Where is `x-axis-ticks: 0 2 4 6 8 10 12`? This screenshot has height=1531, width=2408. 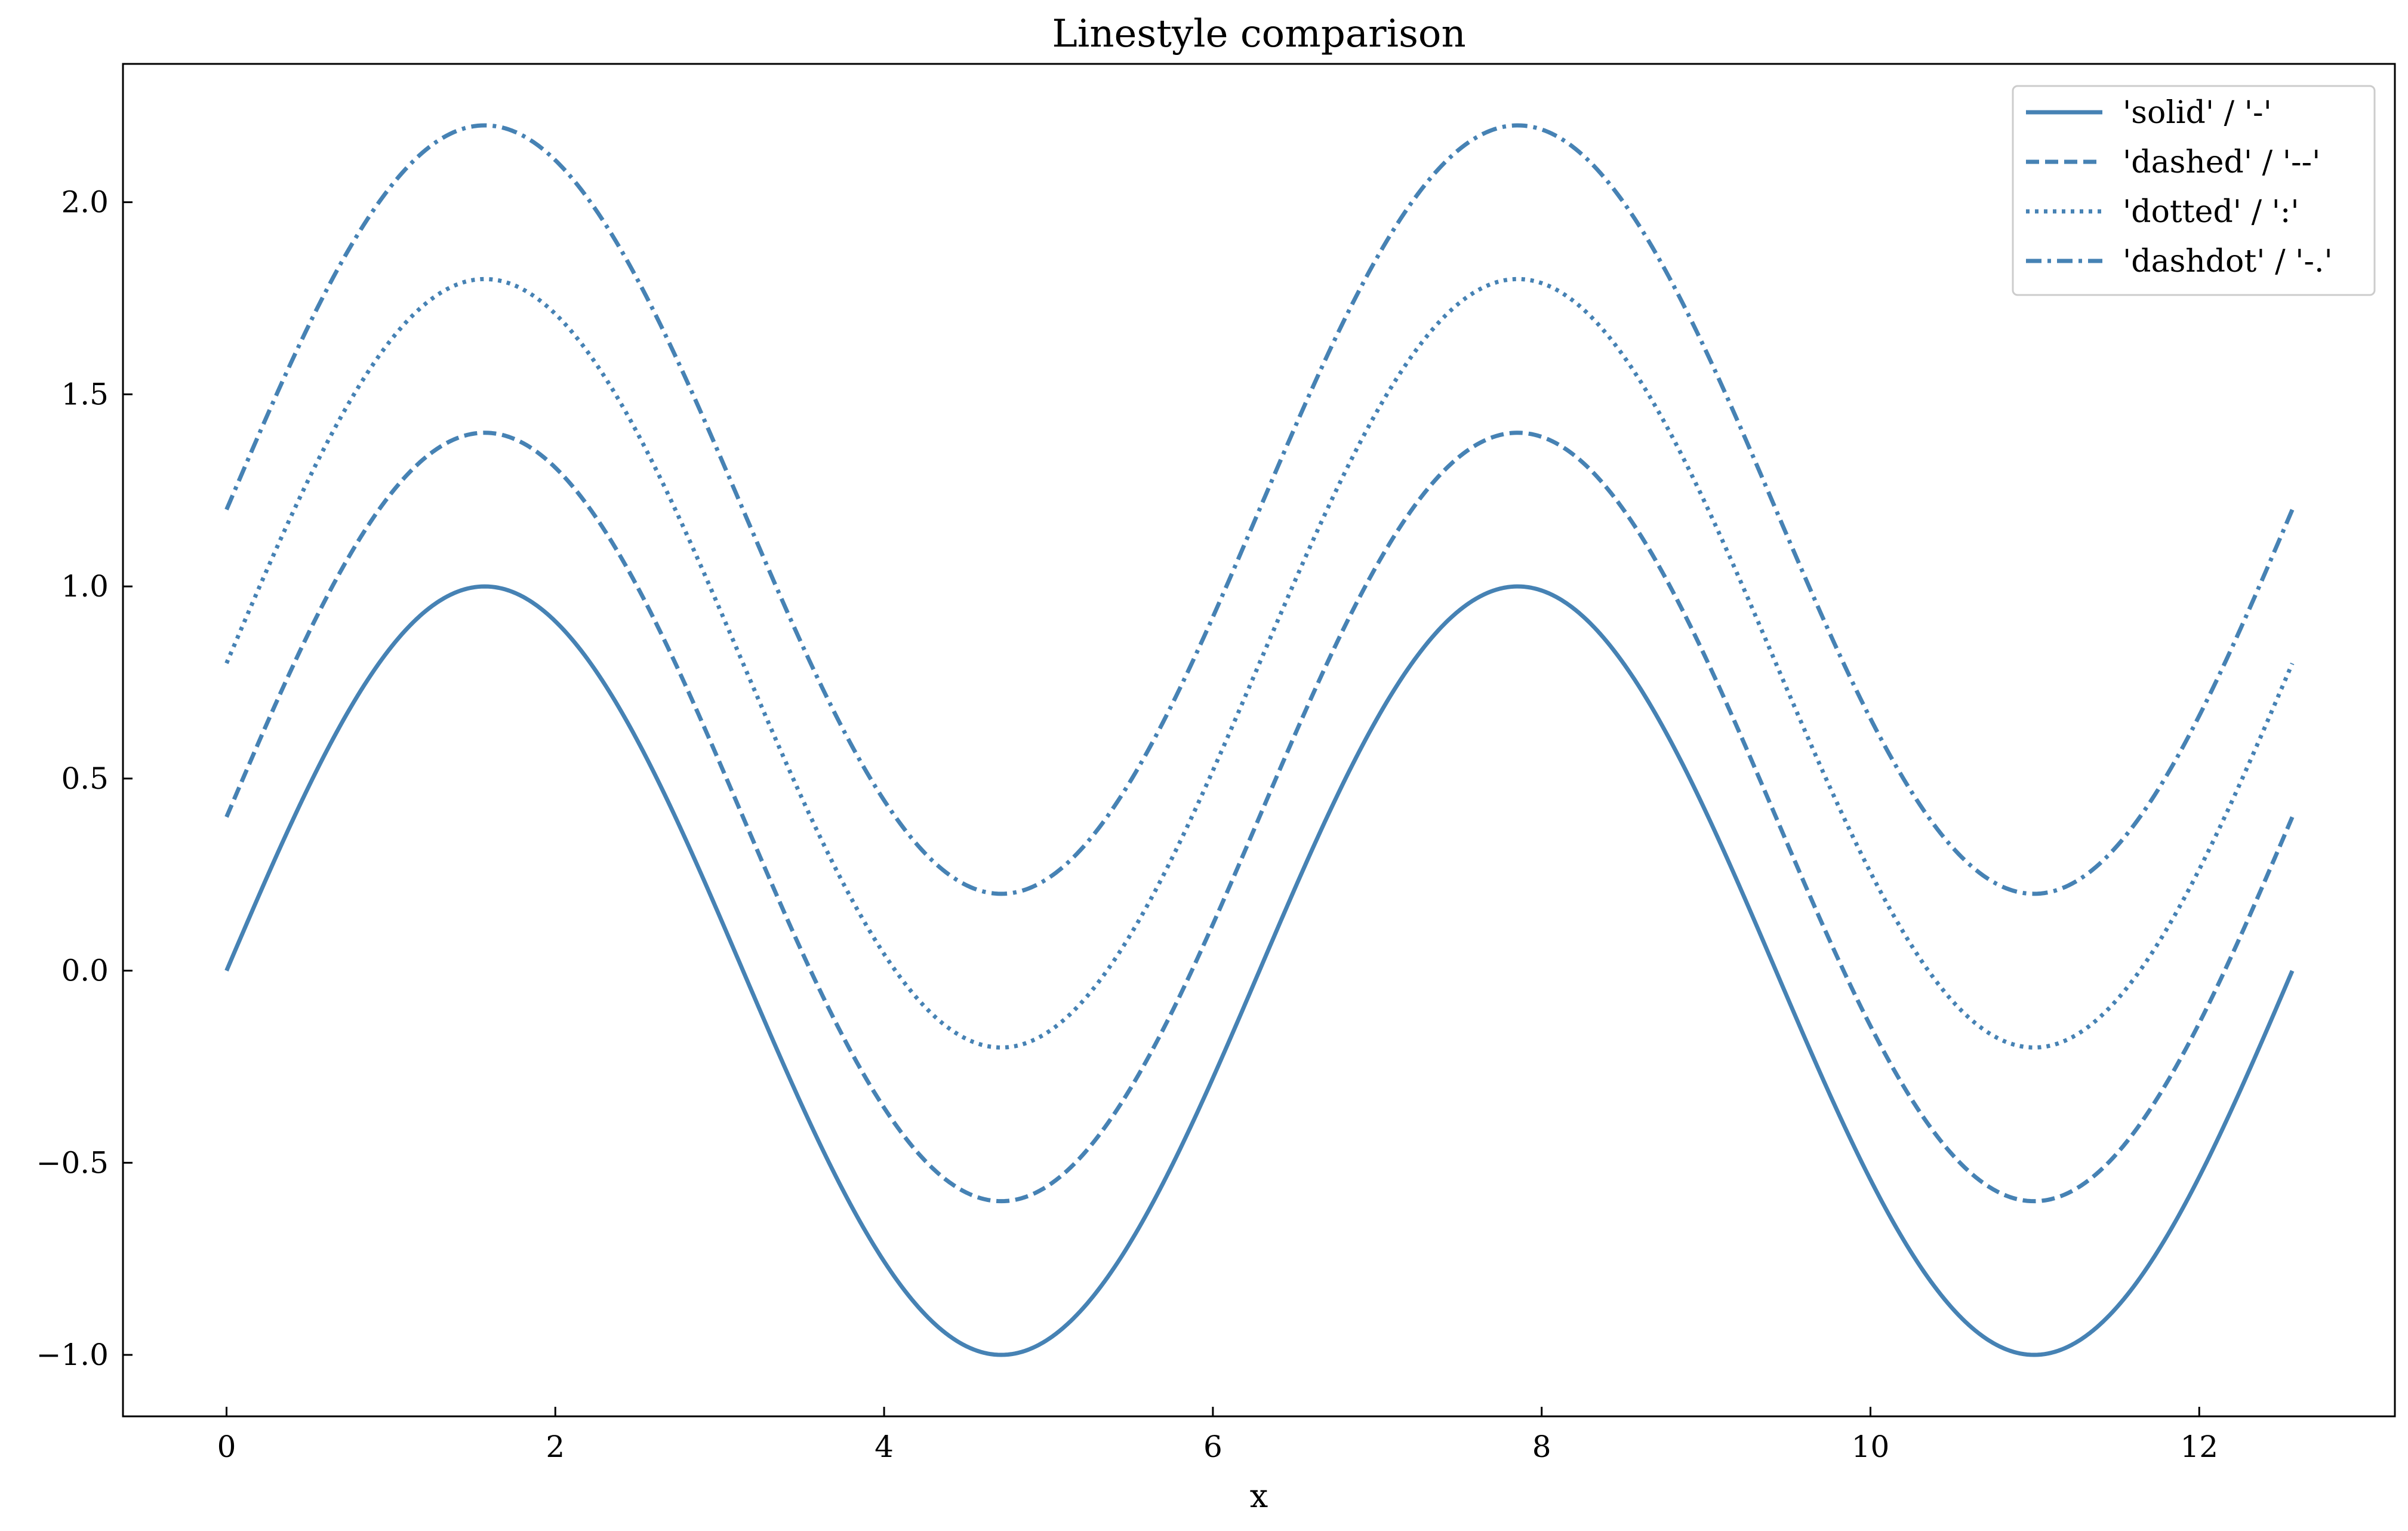
x-axis-ticks: 0 2 4 6 8 10 12 is located at coordinates (1217, 1435).